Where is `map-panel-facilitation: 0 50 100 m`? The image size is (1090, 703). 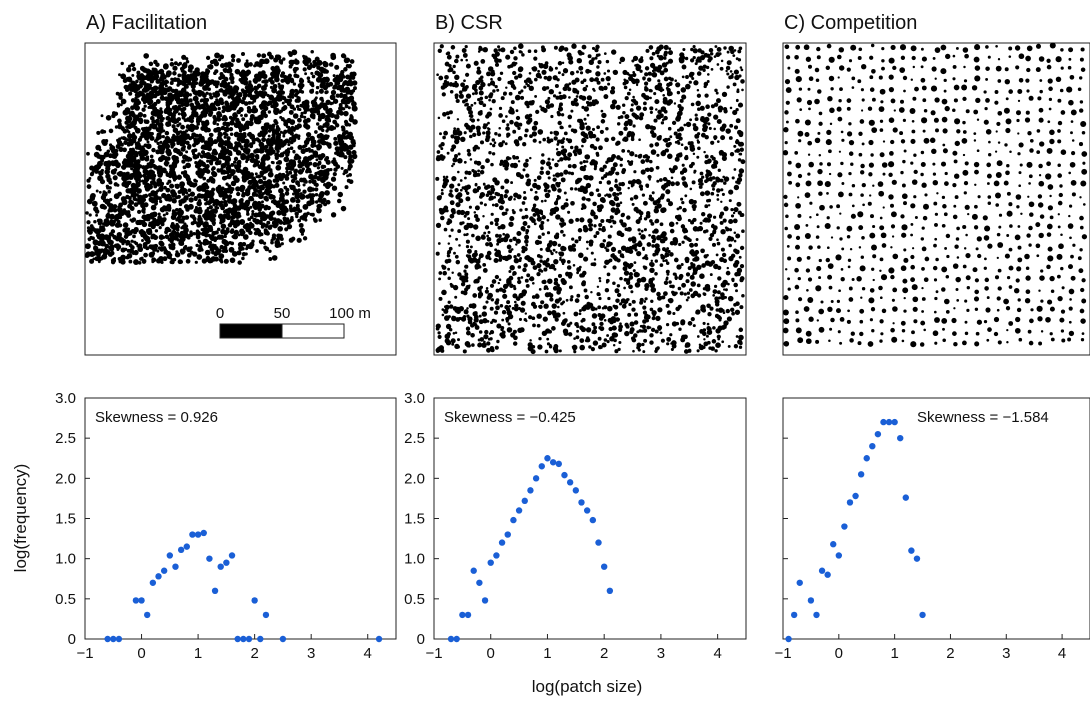
map-panel-facilitation: 0 50 100 m is located at coordinates (240, 199).